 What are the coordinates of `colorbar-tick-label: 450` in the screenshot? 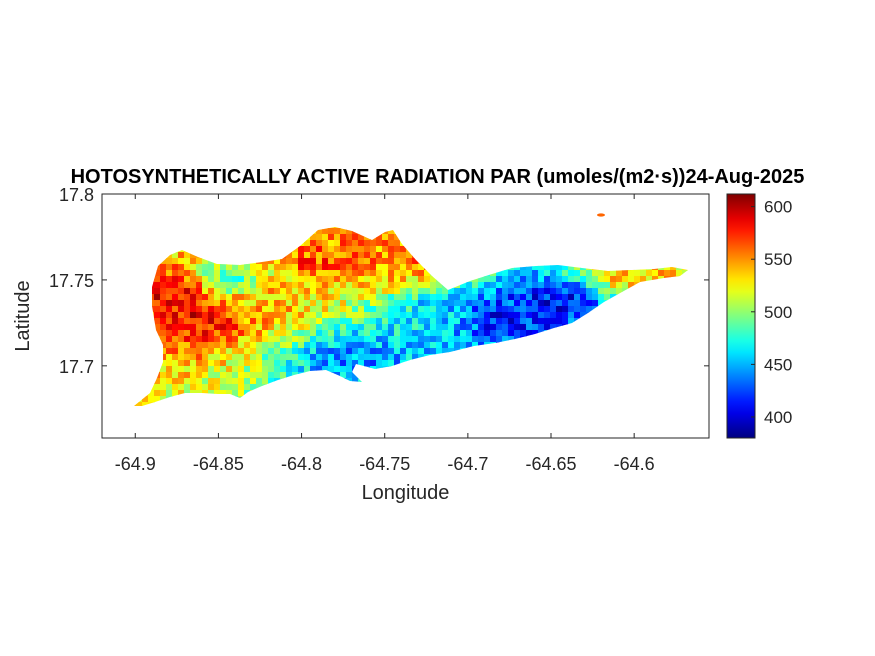 It's located at (778, 364).